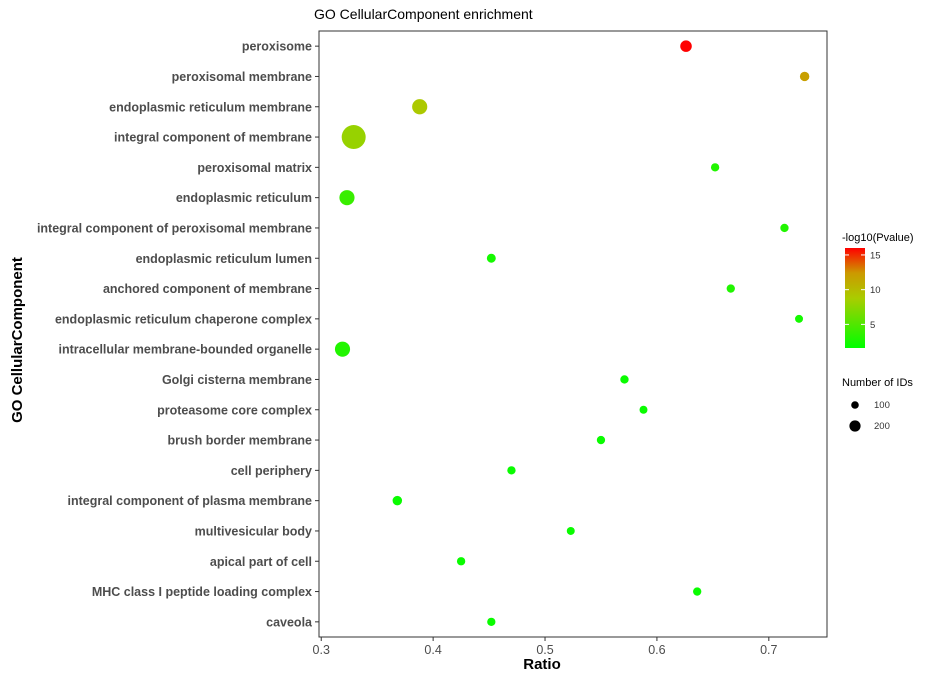 The width and height of the screenshot is (927, 677). What do you see at coordinates (872, 325) in the screenshot?
I see `color-bar-tick-label: 5` at bounding box center [872, 325].